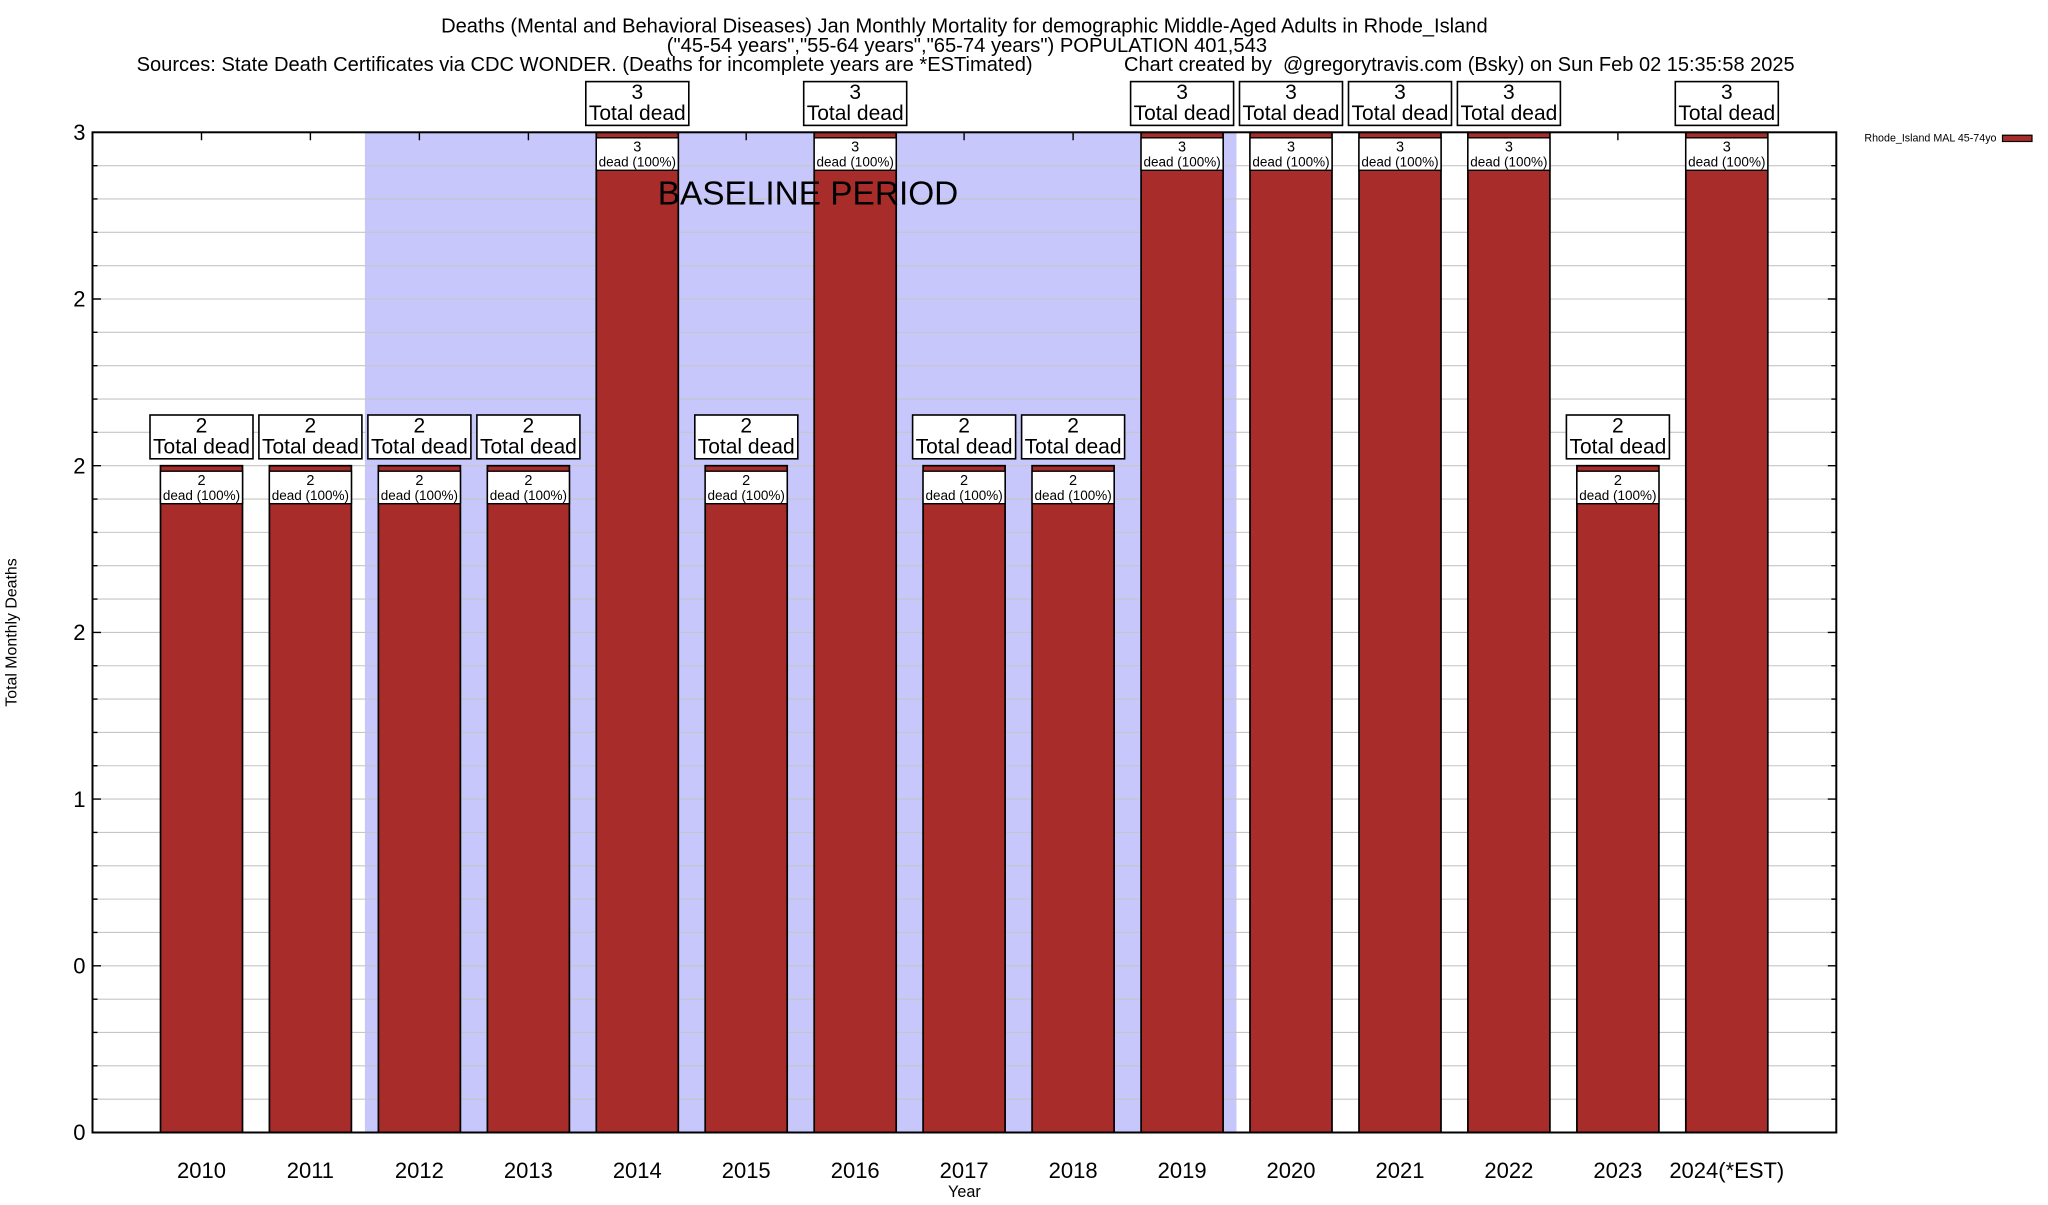 Image resolution: width=2048 pixels, height=1205 pixels. I want to click on svg-text: Total Monthly Deaths, so click(12, 632).